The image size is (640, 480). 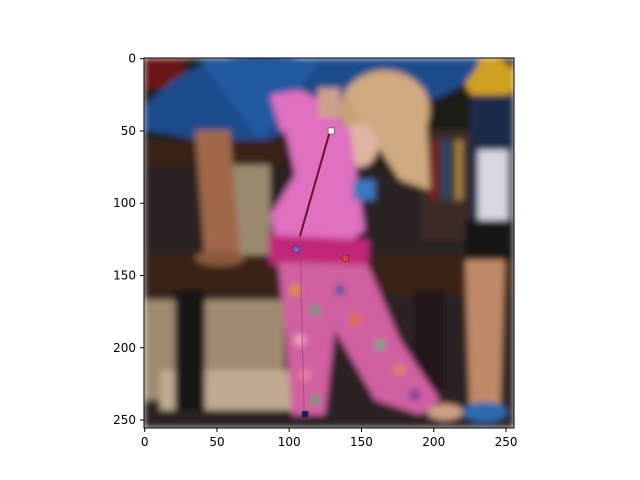 What do you see at coordinates (506, 442) in the screenshot?
I see `x-tick-label: 250` at bounding box center [506, 442].